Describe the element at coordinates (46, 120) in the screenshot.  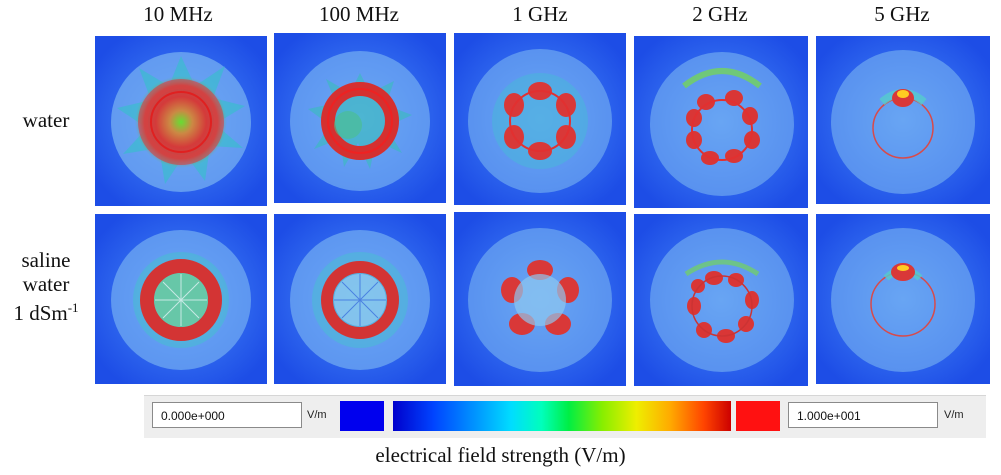
I see `row-header-water: water` at that location.